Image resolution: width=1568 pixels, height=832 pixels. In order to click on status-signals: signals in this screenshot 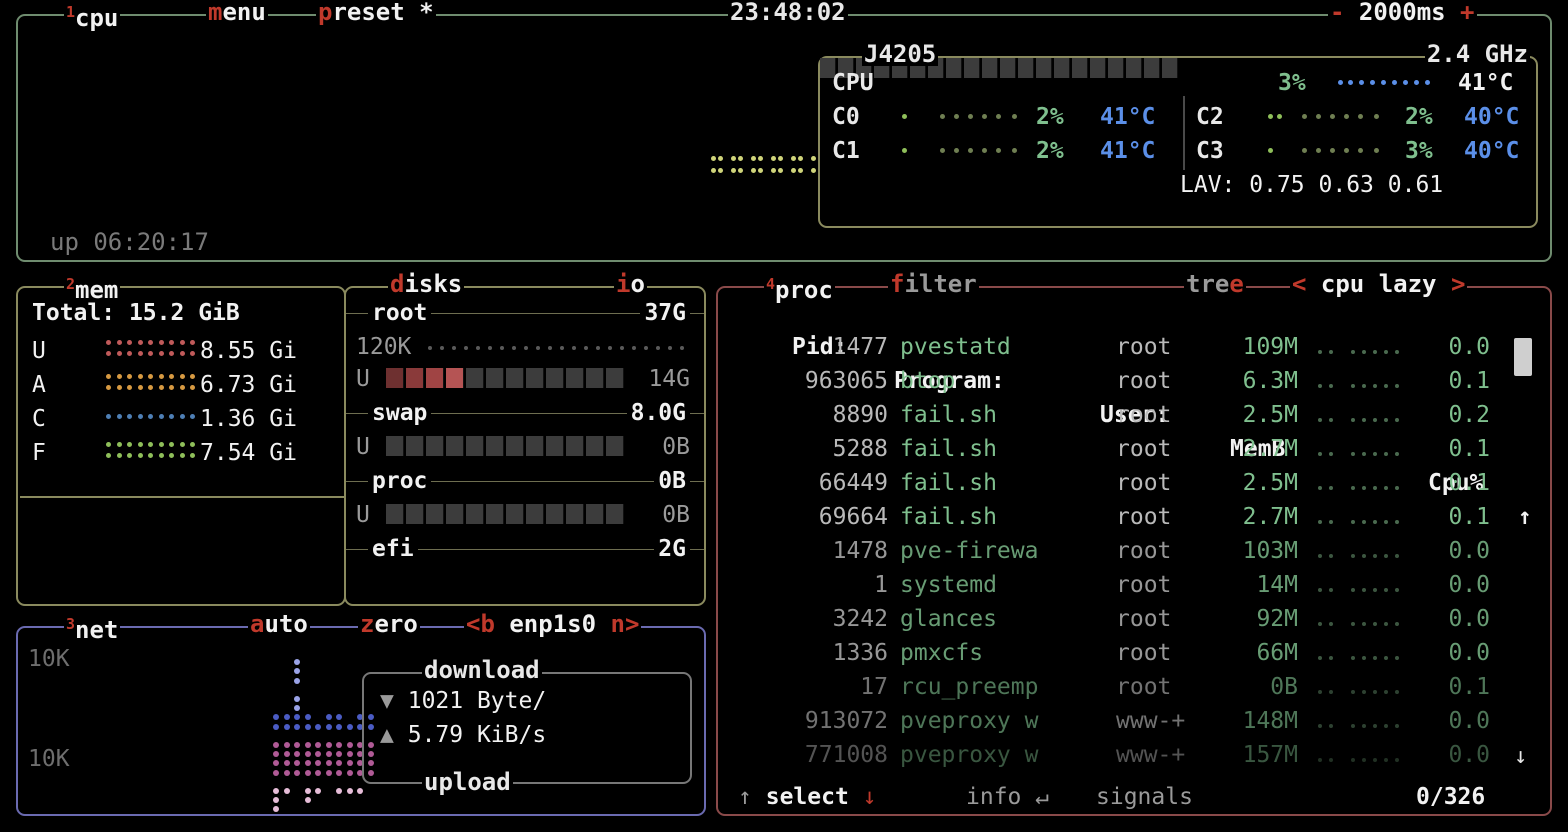, I will do `click(1144, 797)`.